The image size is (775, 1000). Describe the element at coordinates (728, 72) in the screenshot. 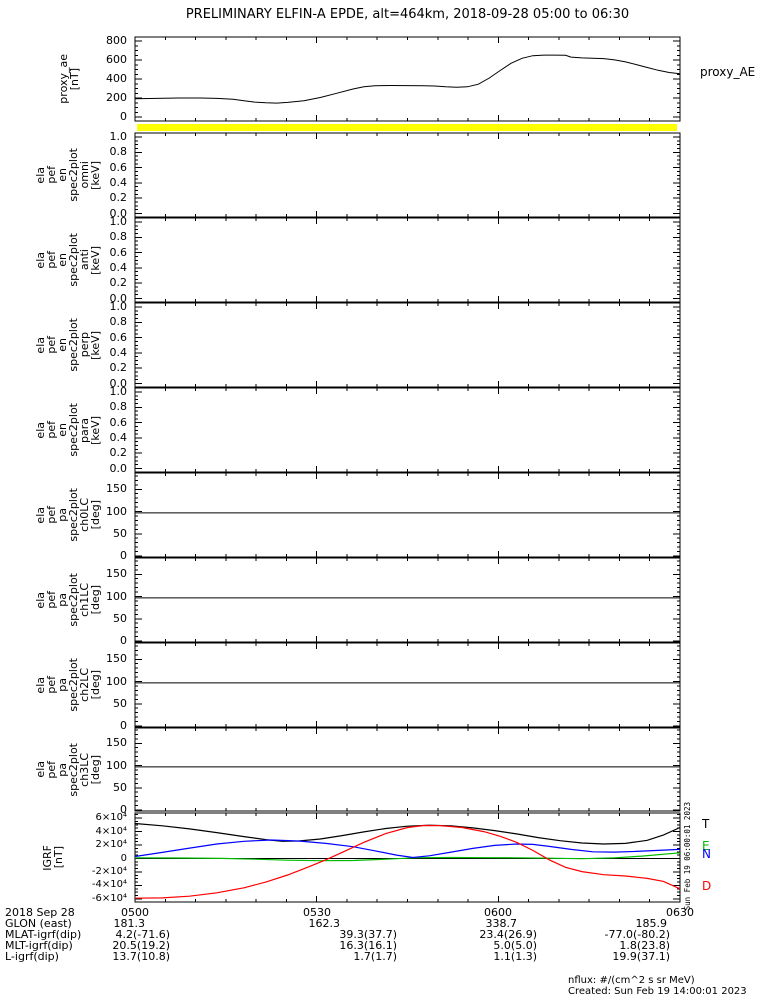

I see `legend-proxy-ae: proxy_AE` at that location.